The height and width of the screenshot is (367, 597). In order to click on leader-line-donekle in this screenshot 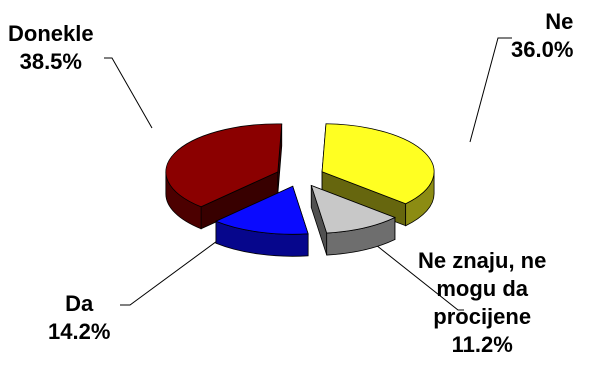, I will do `click(128, 93)`.